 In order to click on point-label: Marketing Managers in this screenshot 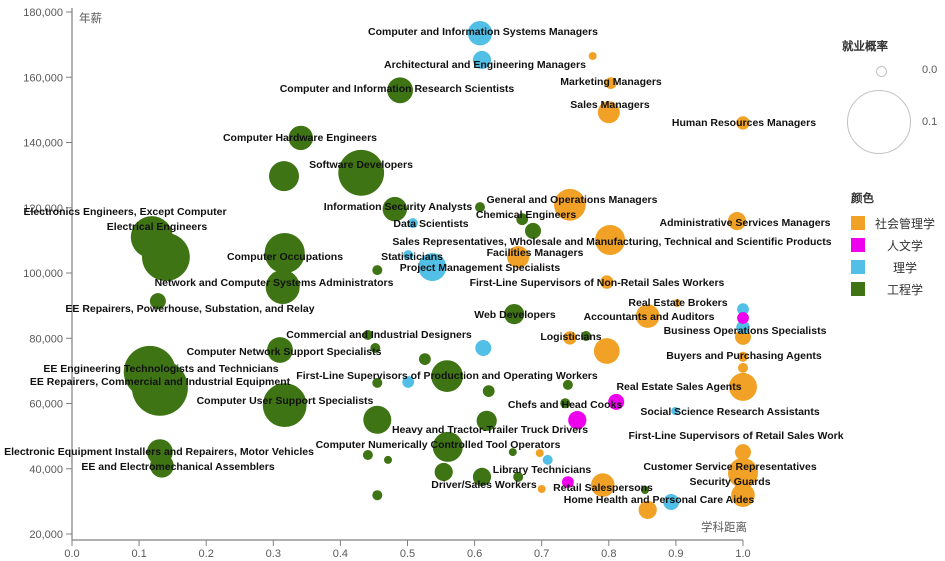, I will do `click(611, 82)`.